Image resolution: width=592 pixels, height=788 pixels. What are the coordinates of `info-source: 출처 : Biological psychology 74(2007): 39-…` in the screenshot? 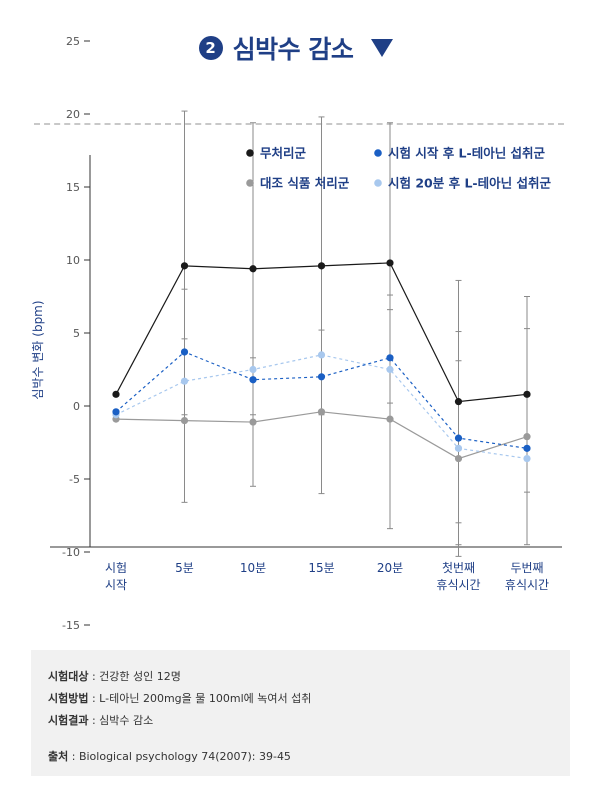 It's located at (309, 757).